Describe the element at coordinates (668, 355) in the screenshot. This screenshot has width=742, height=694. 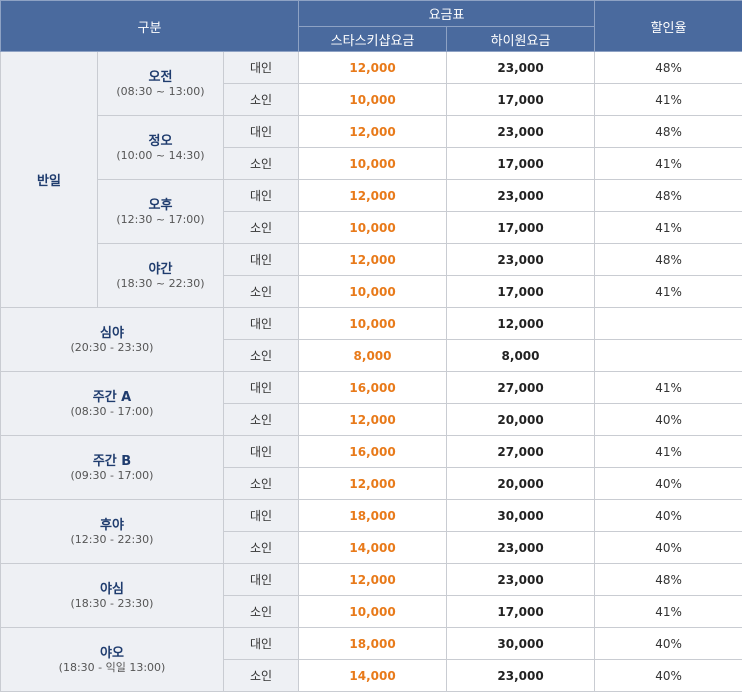
I see `discount-cell` at that location.